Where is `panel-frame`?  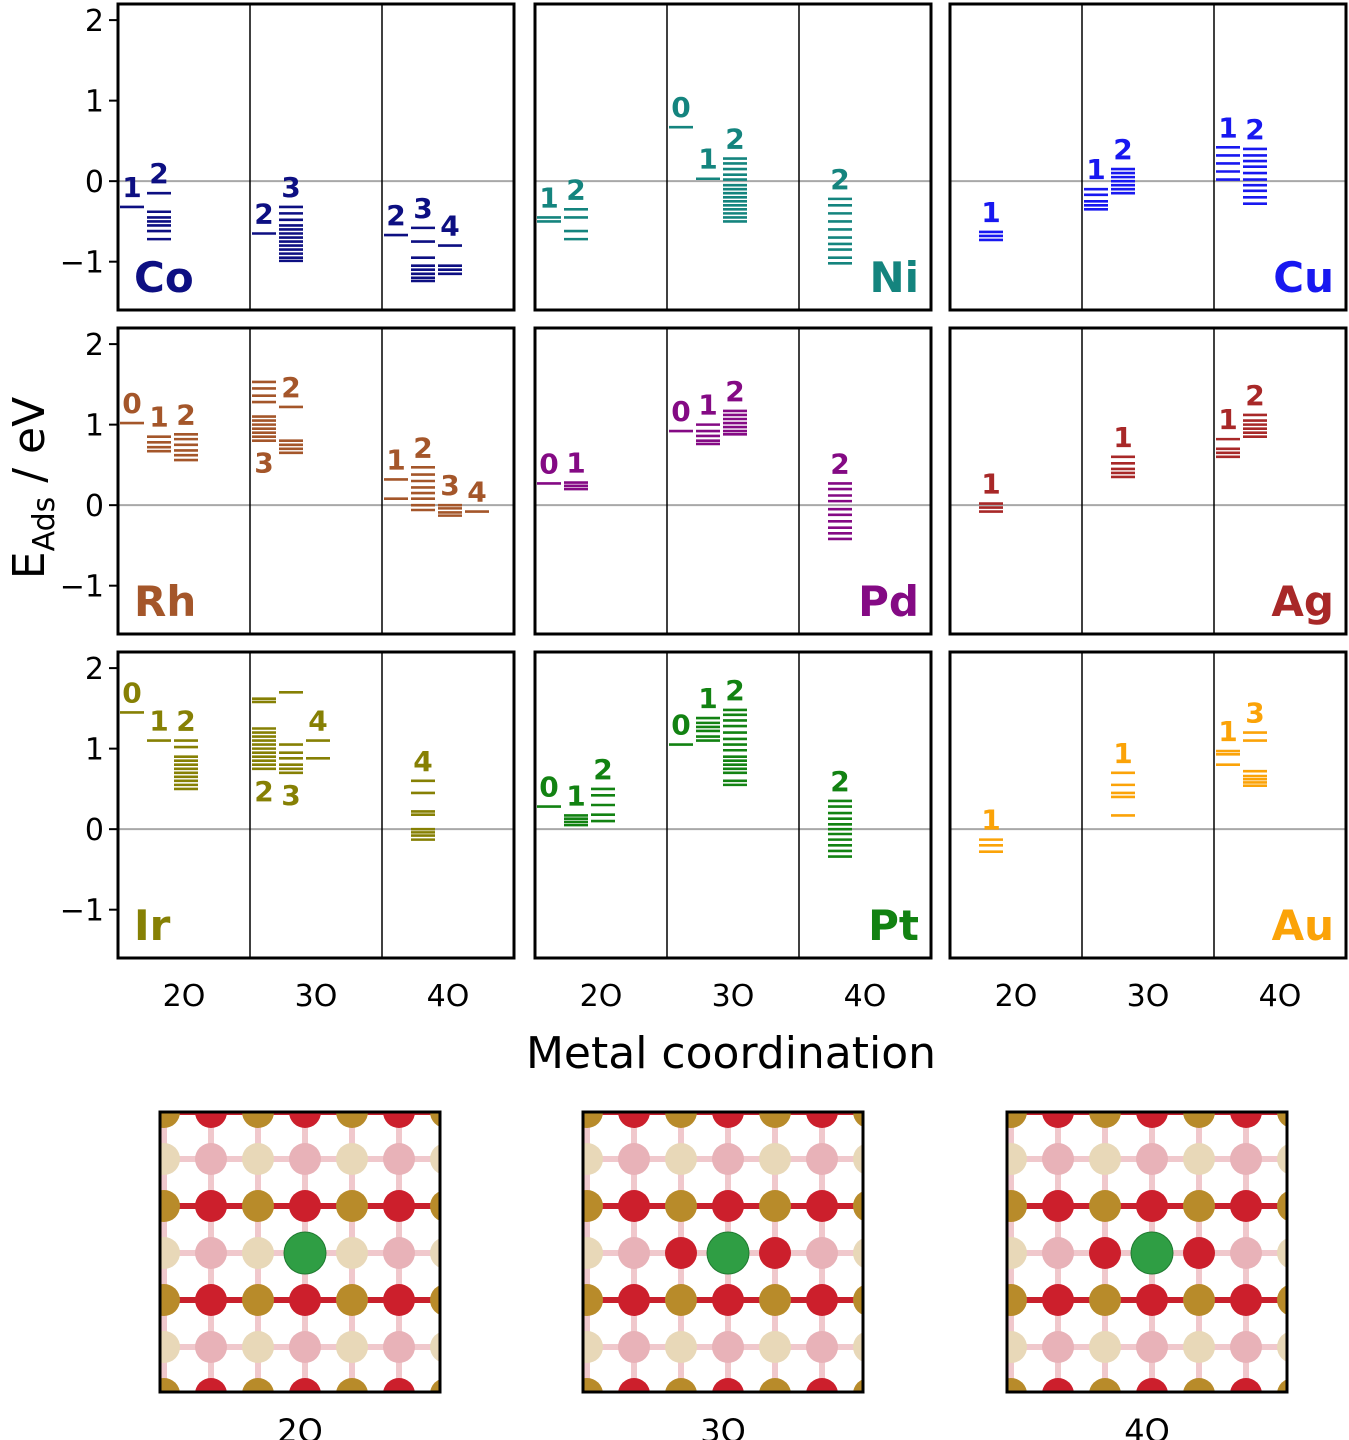
panel-frame is located at coordinates (733, 481).